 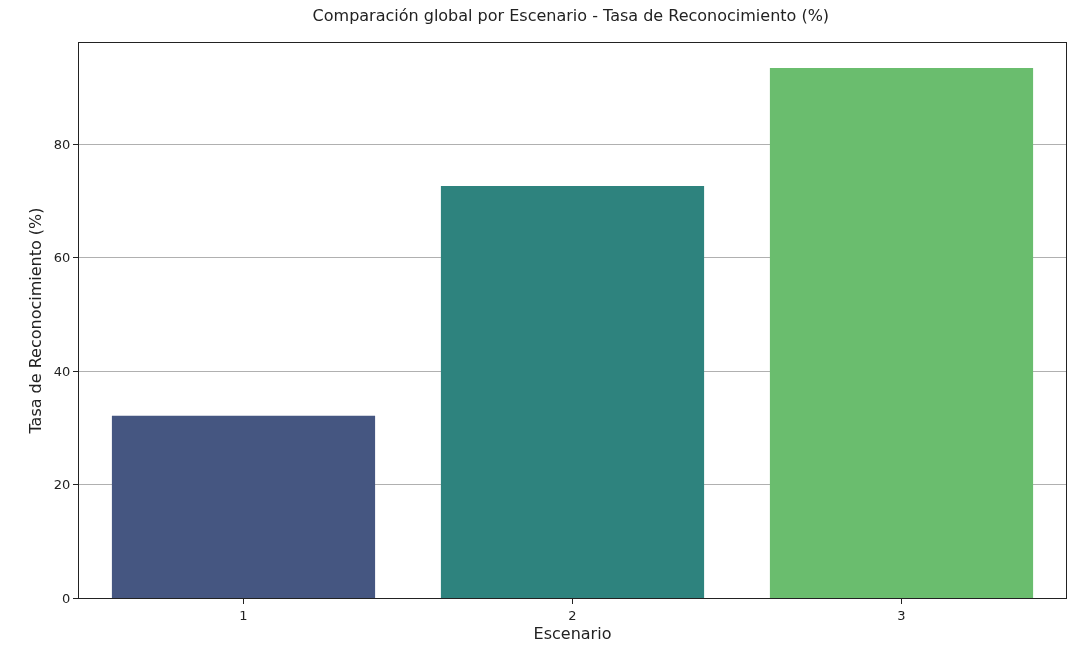 I want to click on y-tick-label: 40, so click(x=62, y=371).